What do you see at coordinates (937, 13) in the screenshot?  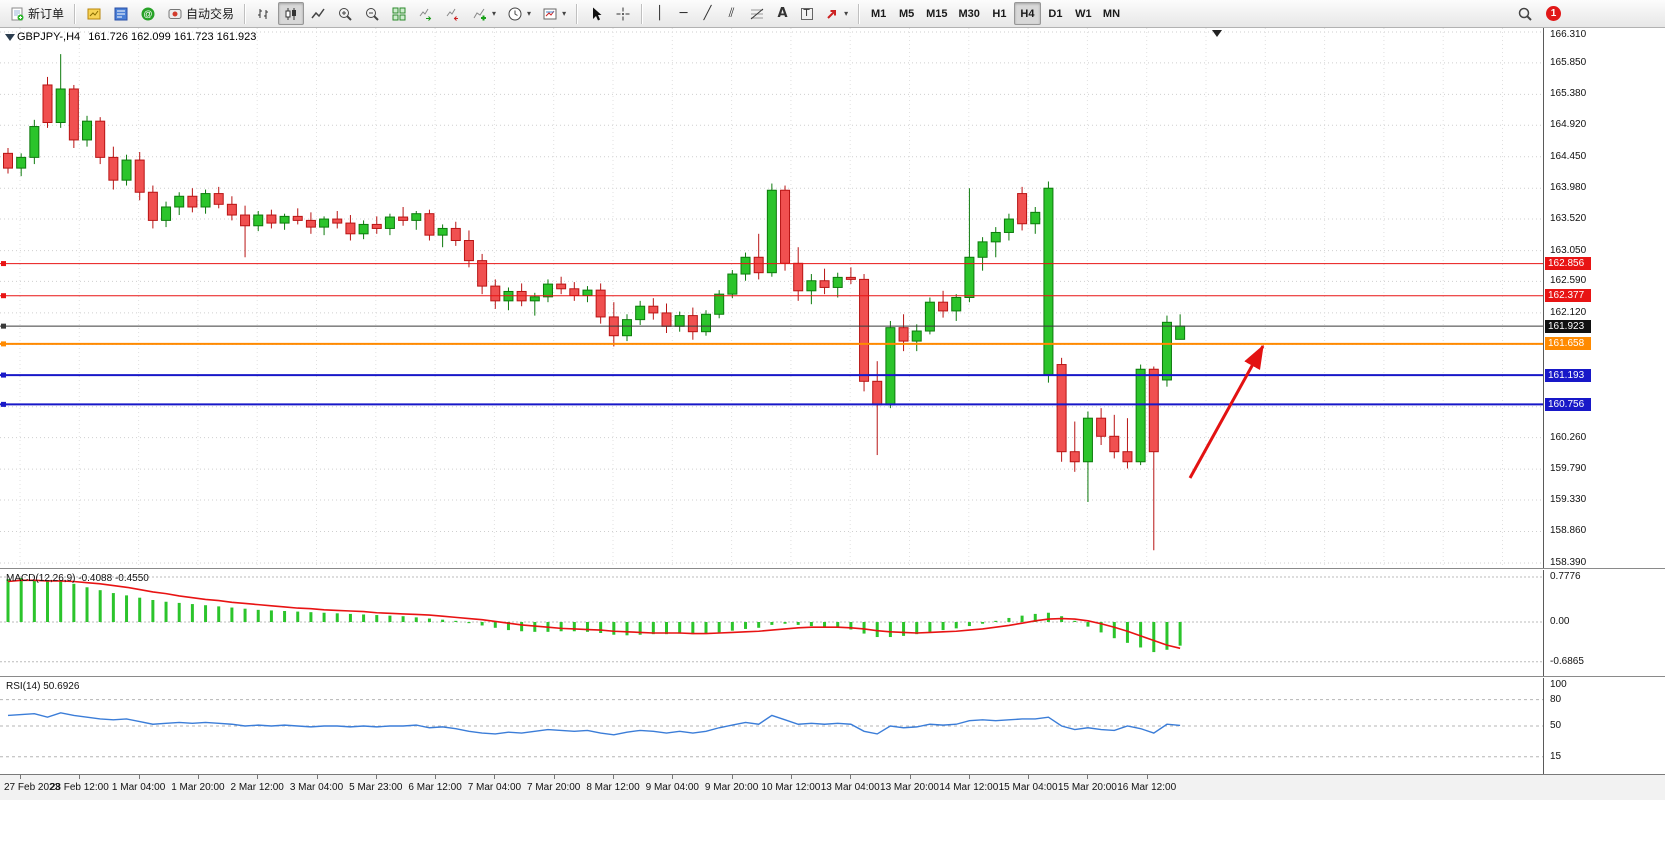 I see `timeframe-m15-button: M15` at bounding box center [937, 13].